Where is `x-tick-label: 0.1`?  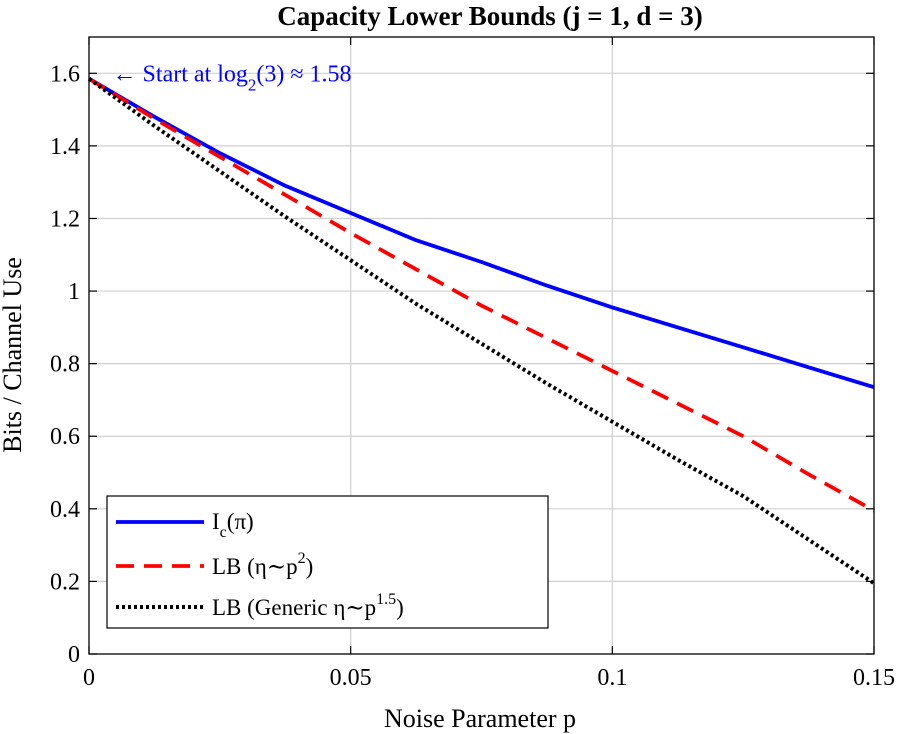 x-tick-label: 0.1 is located at coordinates (612, 678).